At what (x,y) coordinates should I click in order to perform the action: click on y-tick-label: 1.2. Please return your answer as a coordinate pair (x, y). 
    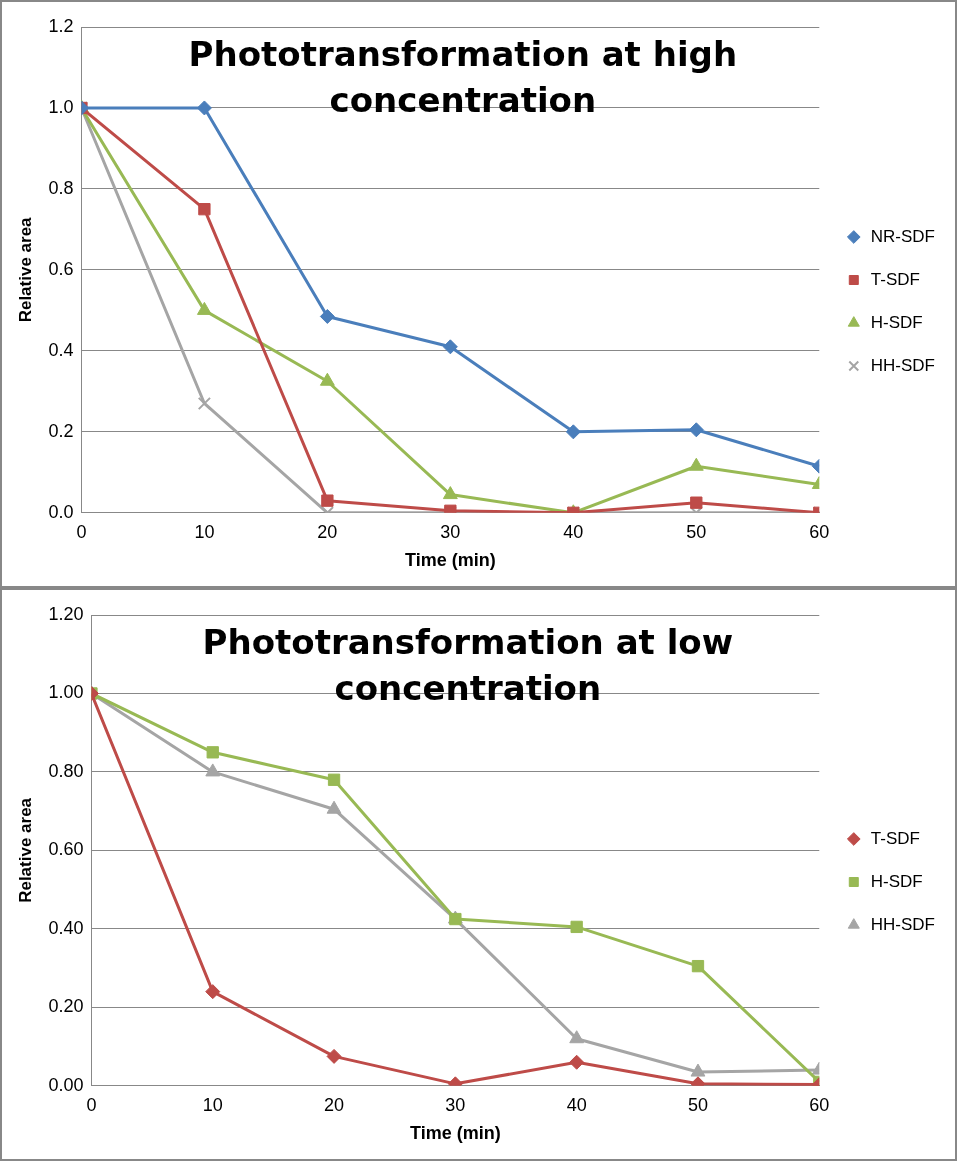
    Looking at the image, I should click on (61, 25).